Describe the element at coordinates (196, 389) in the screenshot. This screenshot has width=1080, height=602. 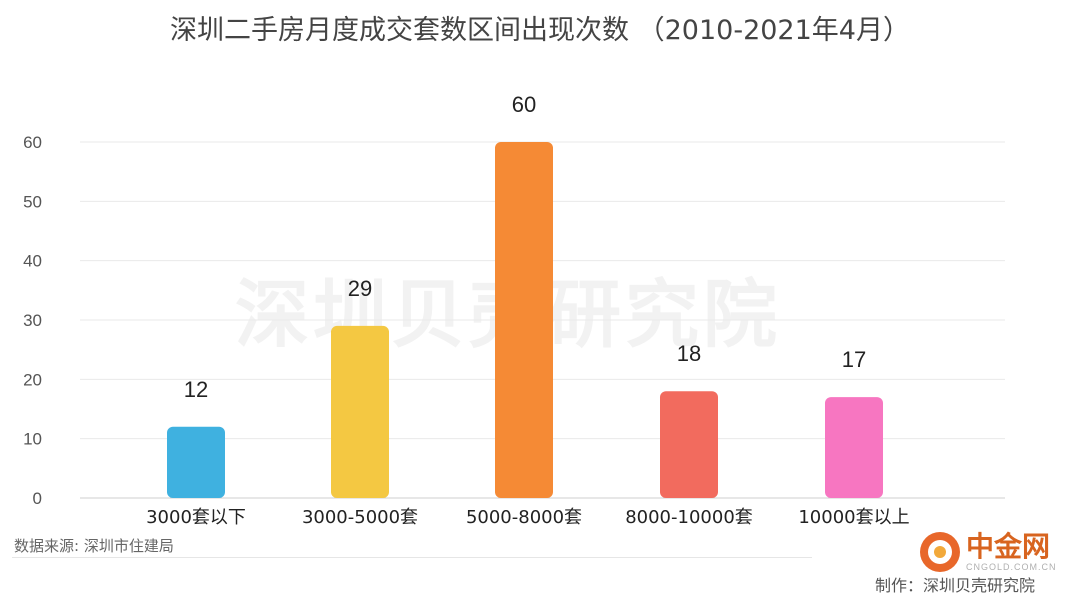
I see `data-label: 12` at that location.